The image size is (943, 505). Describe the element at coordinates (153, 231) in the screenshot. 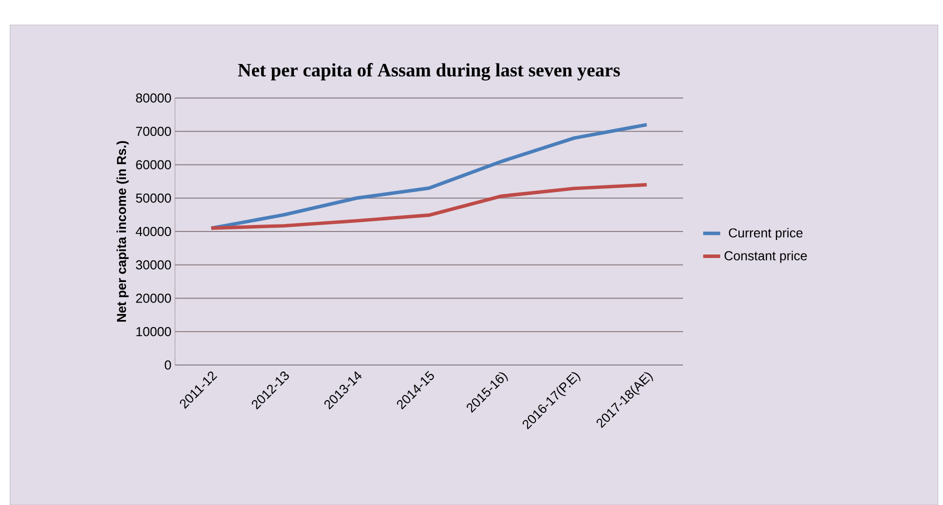

I see `y-tick-label: 40000` at that location.